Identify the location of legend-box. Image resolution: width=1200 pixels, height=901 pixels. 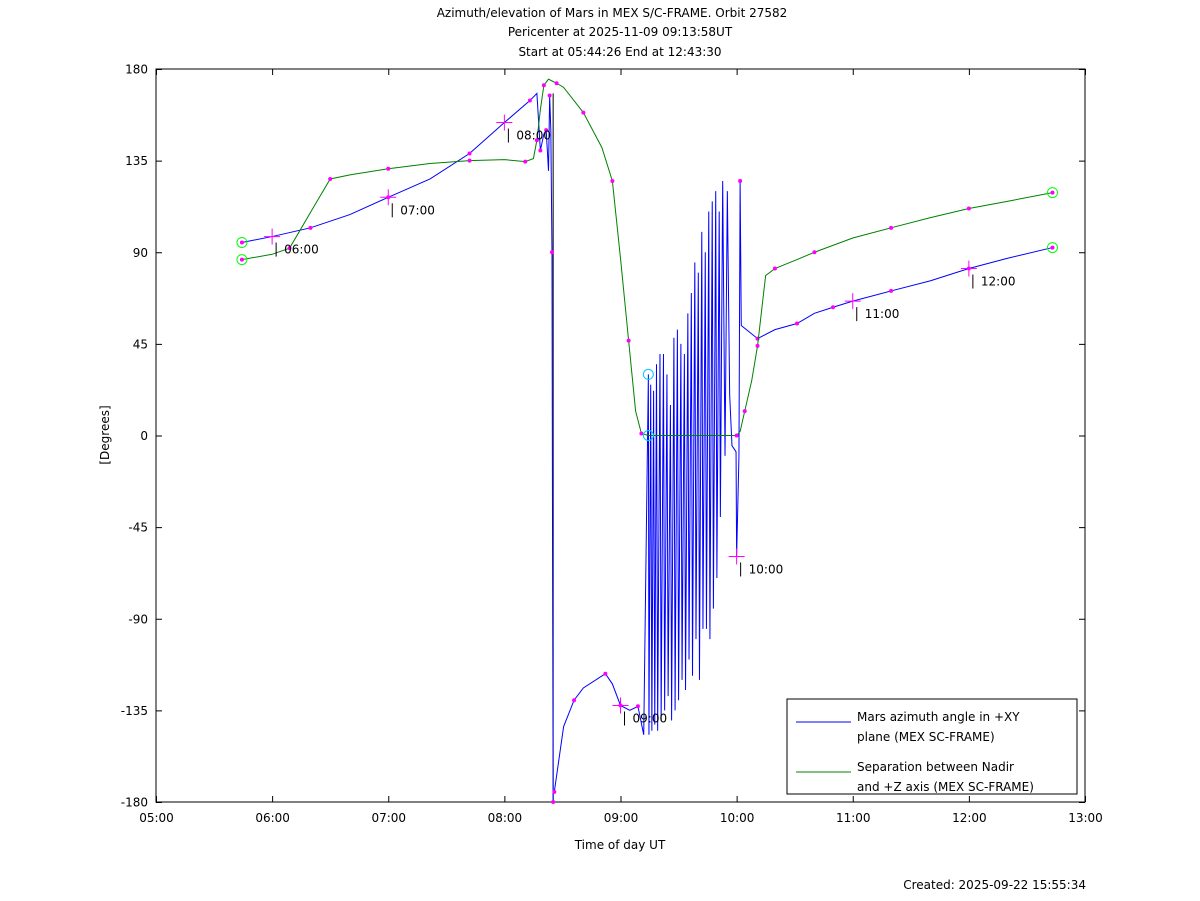
(932, 746).